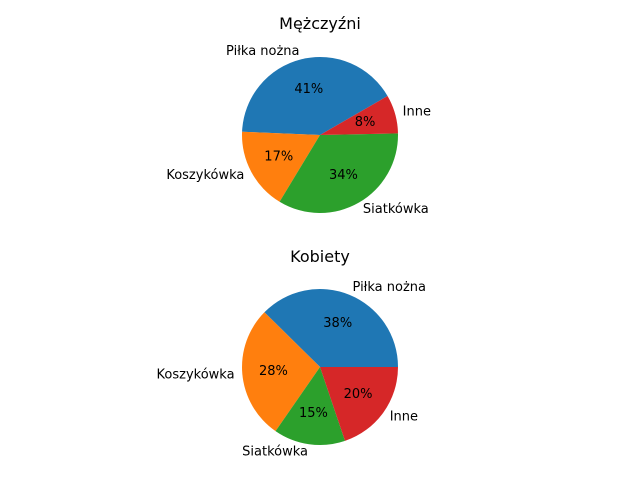  Describe the element at coordinates (337, 323) in the screenshot. I see `pie-percent-label-women-pilka-nozna: 38%` at that location.